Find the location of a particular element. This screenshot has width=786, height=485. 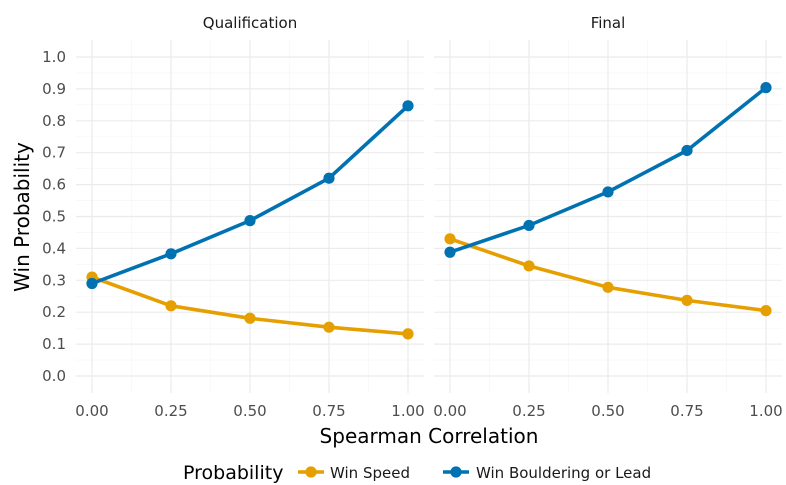

y-tick-label: 0.8 is located at coordinates (54, 121).